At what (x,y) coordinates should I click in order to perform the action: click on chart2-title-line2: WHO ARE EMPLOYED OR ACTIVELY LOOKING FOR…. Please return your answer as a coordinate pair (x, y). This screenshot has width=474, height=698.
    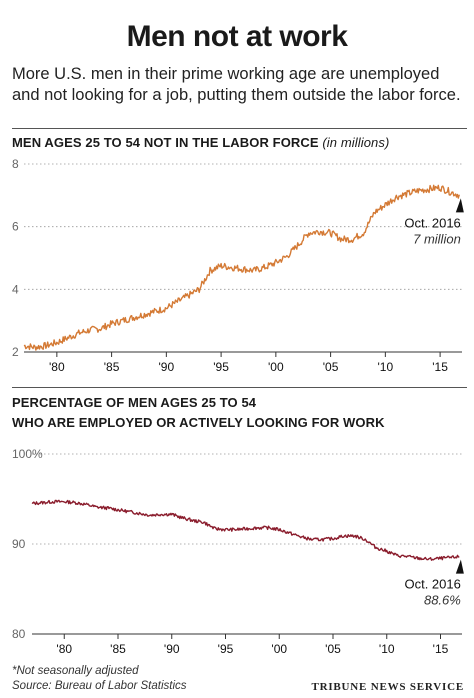
    Looking at the image, I should click on (198, 422).